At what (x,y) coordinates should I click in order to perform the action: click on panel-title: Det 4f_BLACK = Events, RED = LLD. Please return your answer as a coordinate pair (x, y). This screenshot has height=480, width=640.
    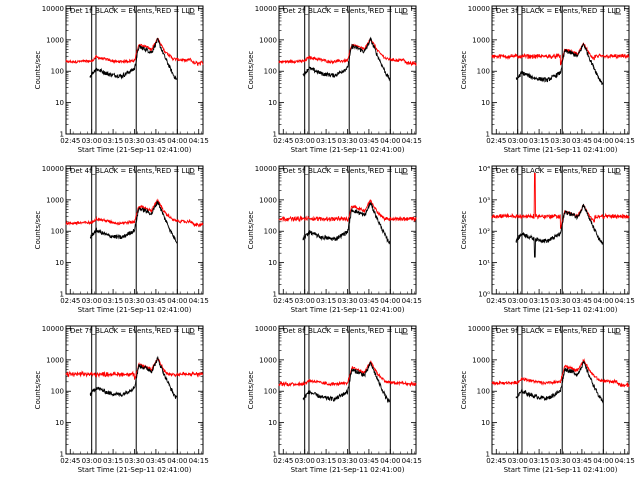
    Looking at the image, I should click on (132, 171).